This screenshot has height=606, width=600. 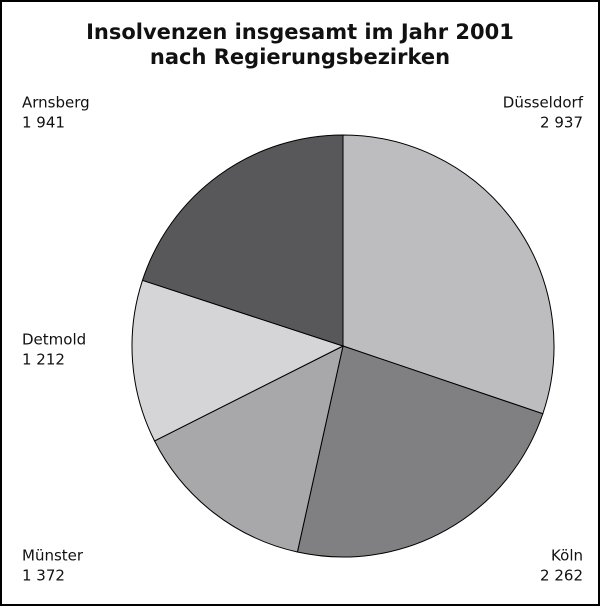 What do you see at coordinates (53, 556) in the screenshot?
I see `slice-label: Münster` at bounding box center [53, 556].